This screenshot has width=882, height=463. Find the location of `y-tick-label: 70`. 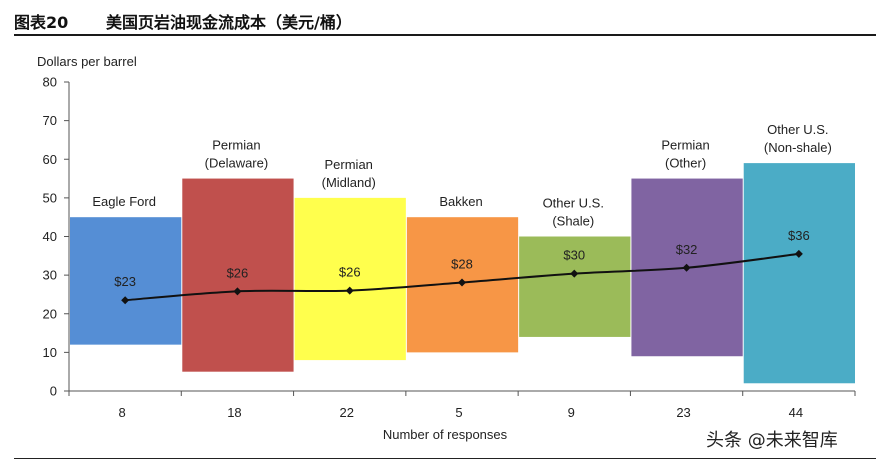

y-tick-label: 70 is located at coordinates (50, 120).